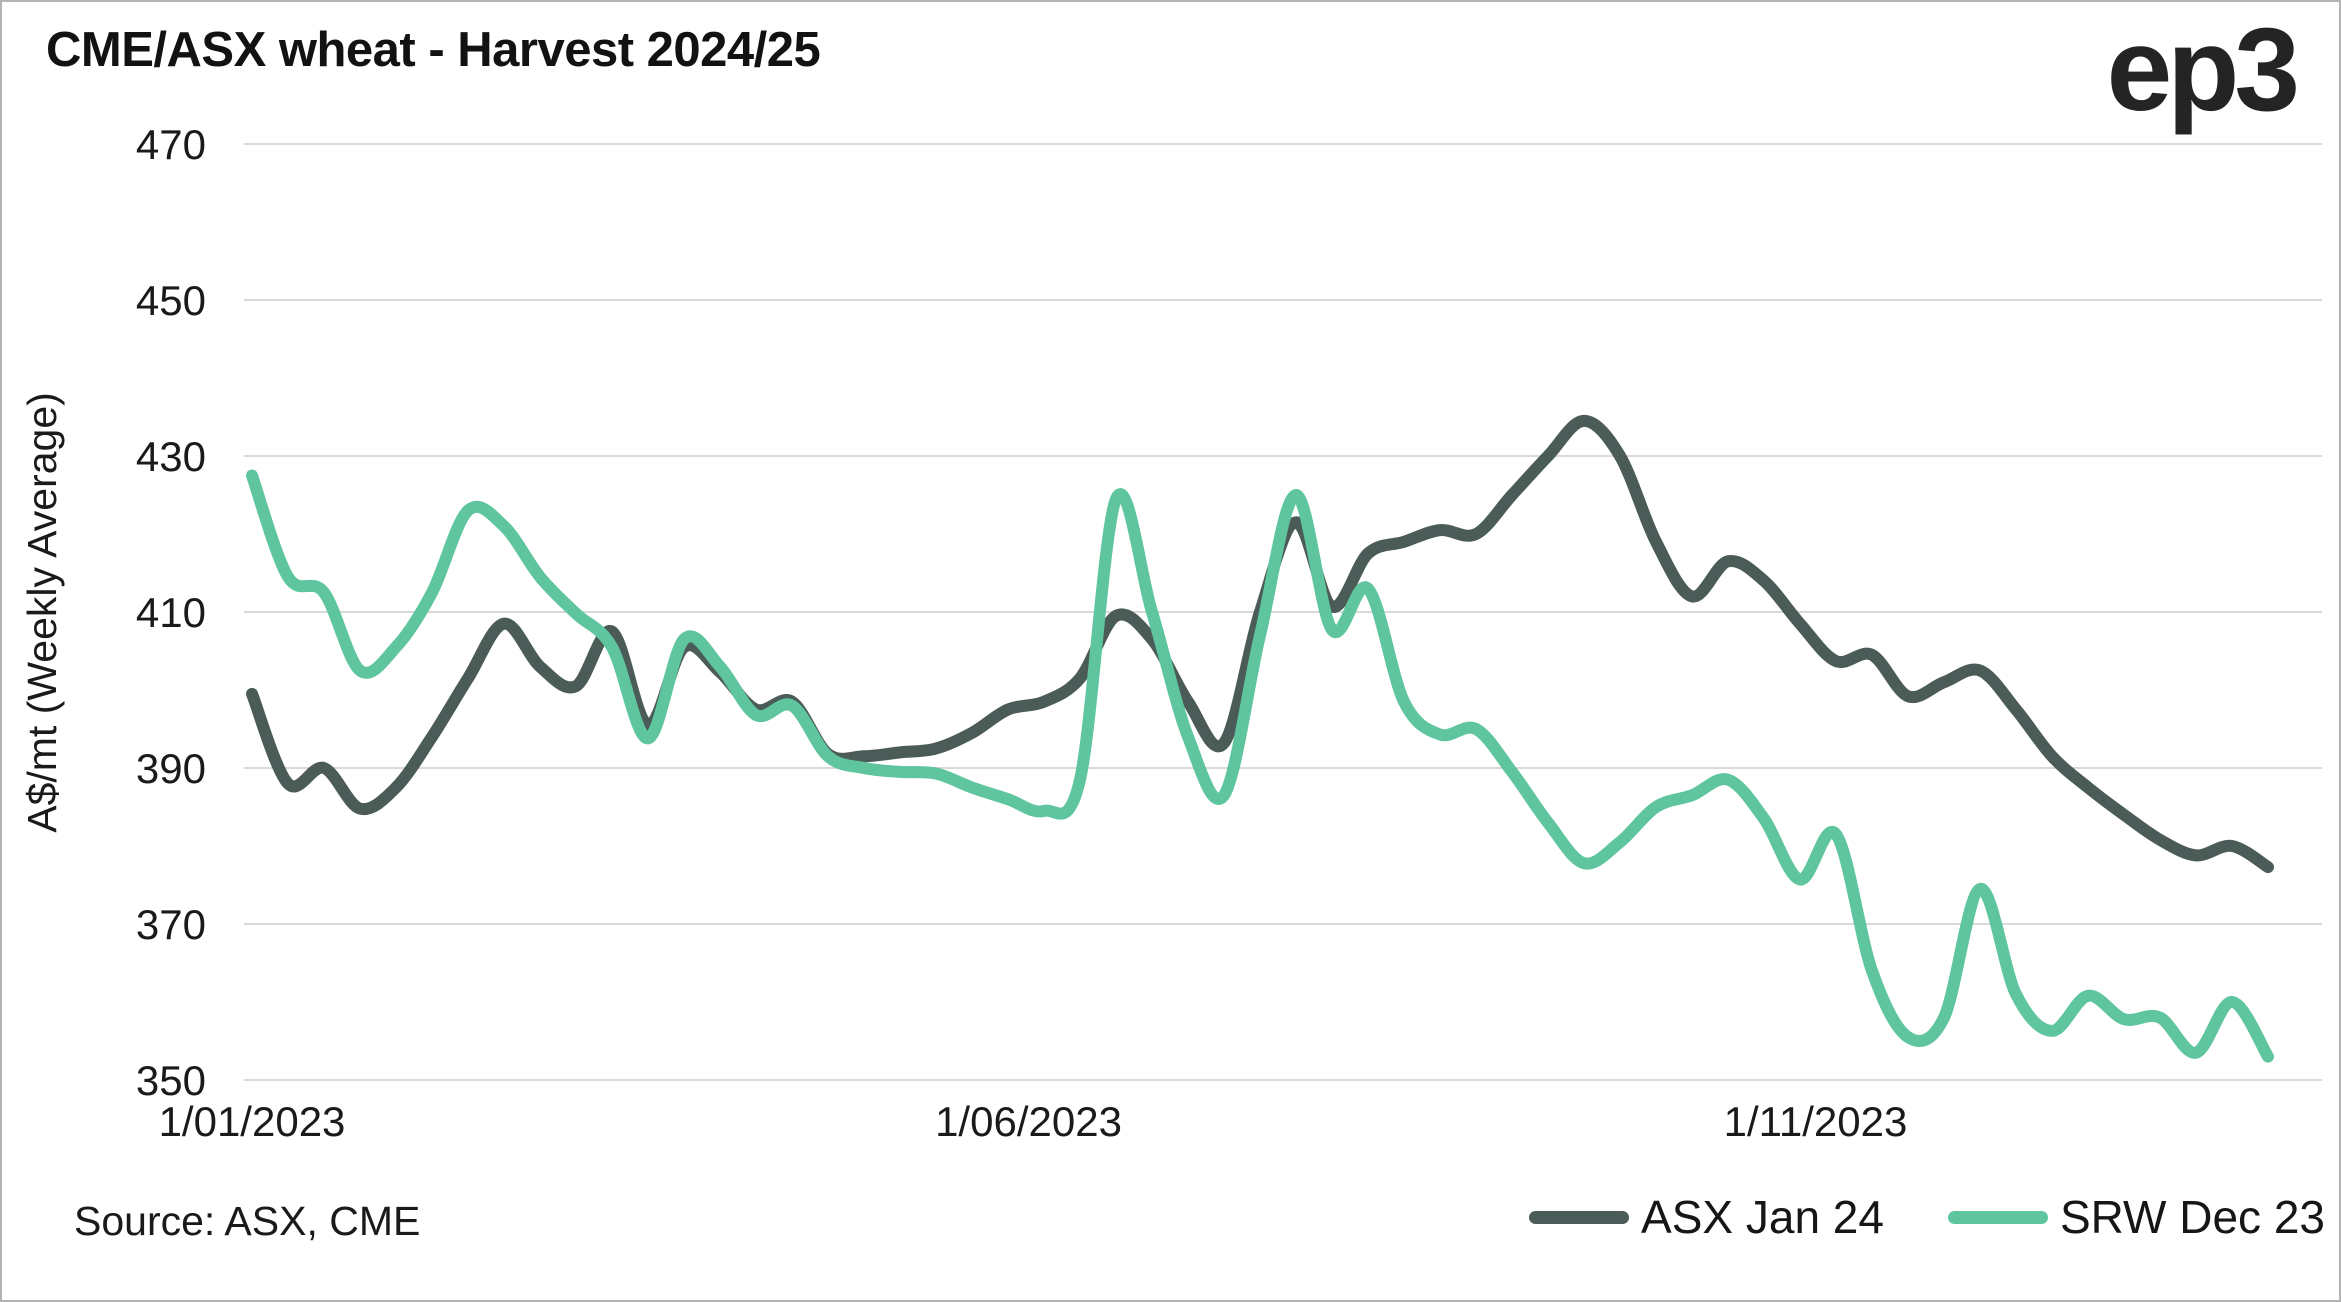 The image size is (2341, 1302). I want to click on chart-title: CME/ASX wheat - Harvest 2024/25, so click(433, 50).